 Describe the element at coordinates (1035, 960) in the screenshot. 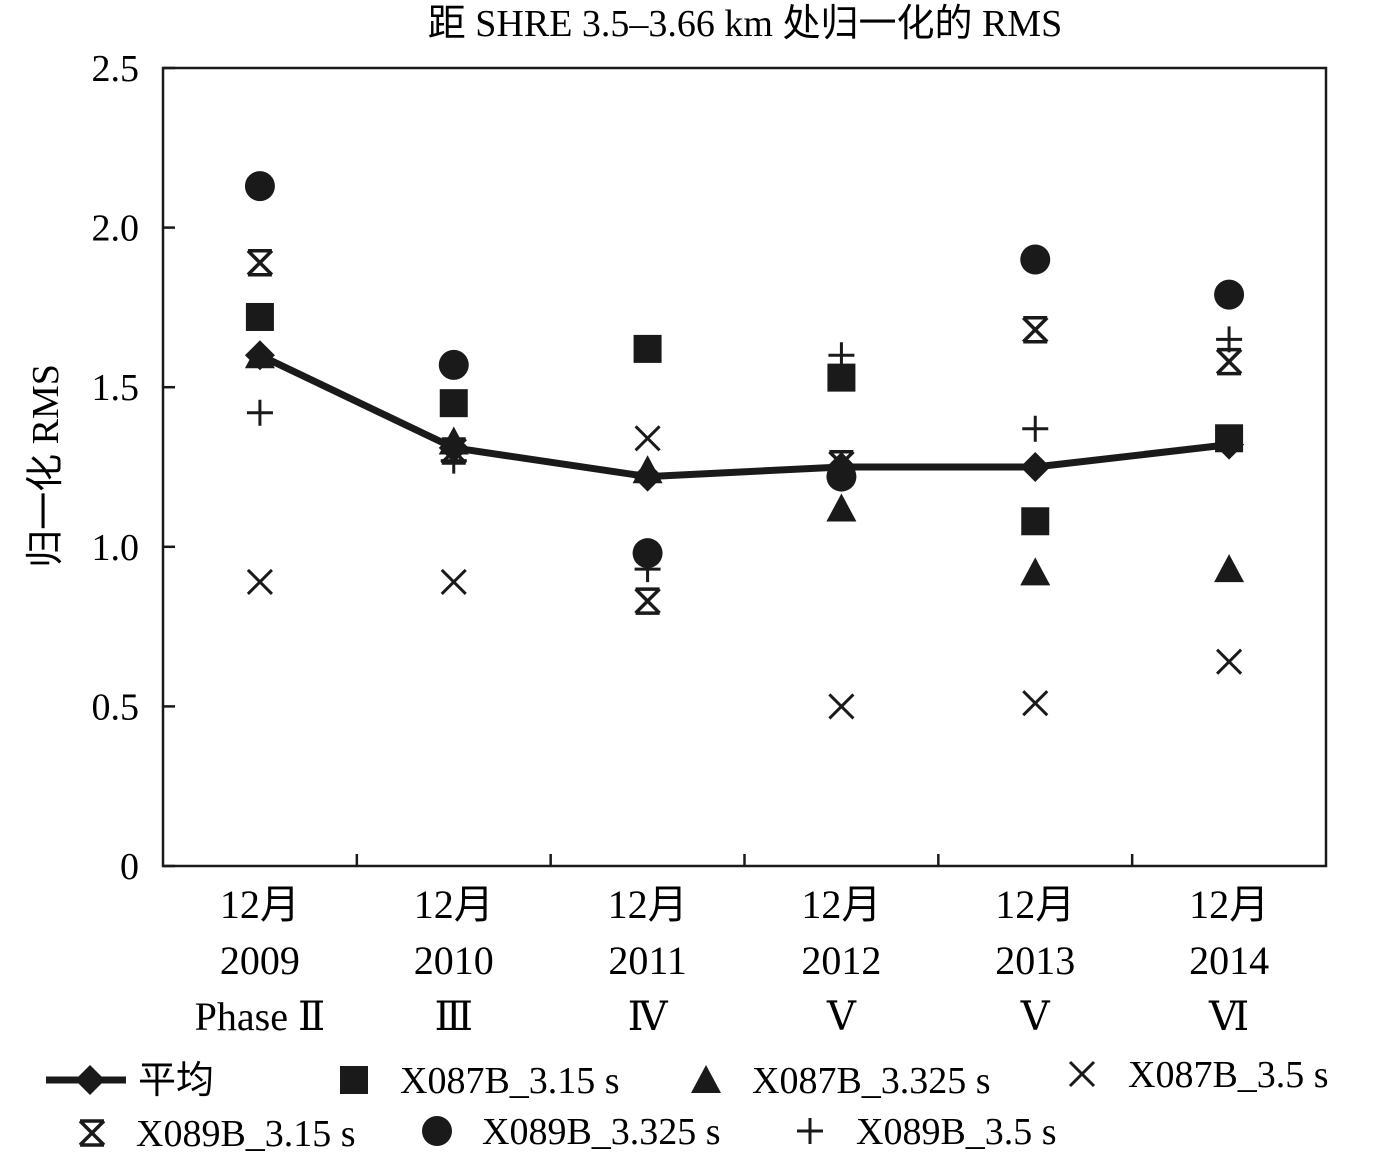

I see `x-tick-label: 2013` at that location.